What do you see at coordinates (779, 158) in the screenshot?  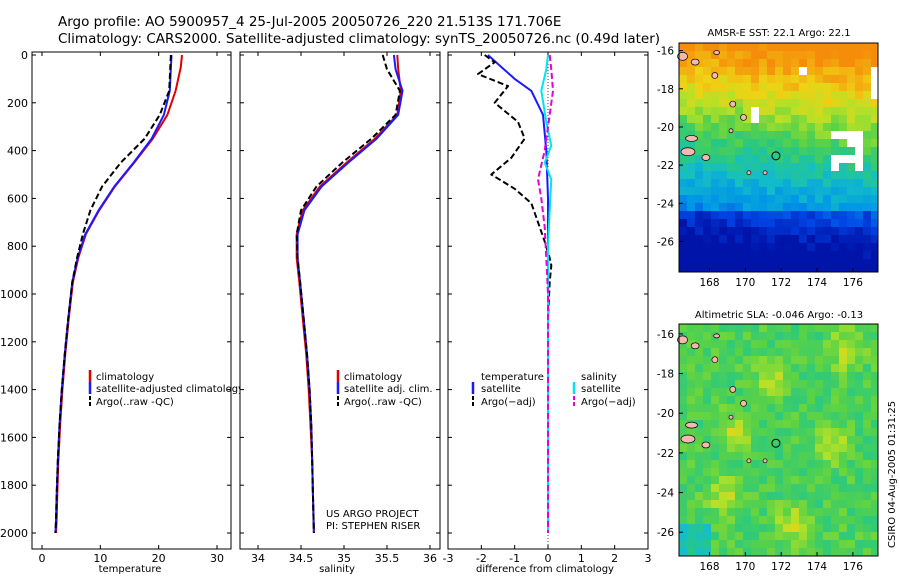 I see `sst-heatmap` at bounding box center [779, 158].